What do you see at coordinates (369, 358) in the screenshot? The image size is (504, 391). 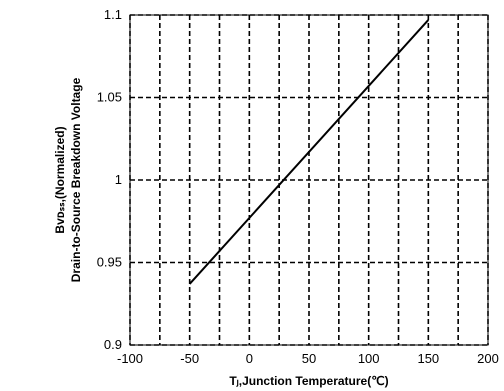 I see `x-tick-label: 100` at bounding box center [369, 358].